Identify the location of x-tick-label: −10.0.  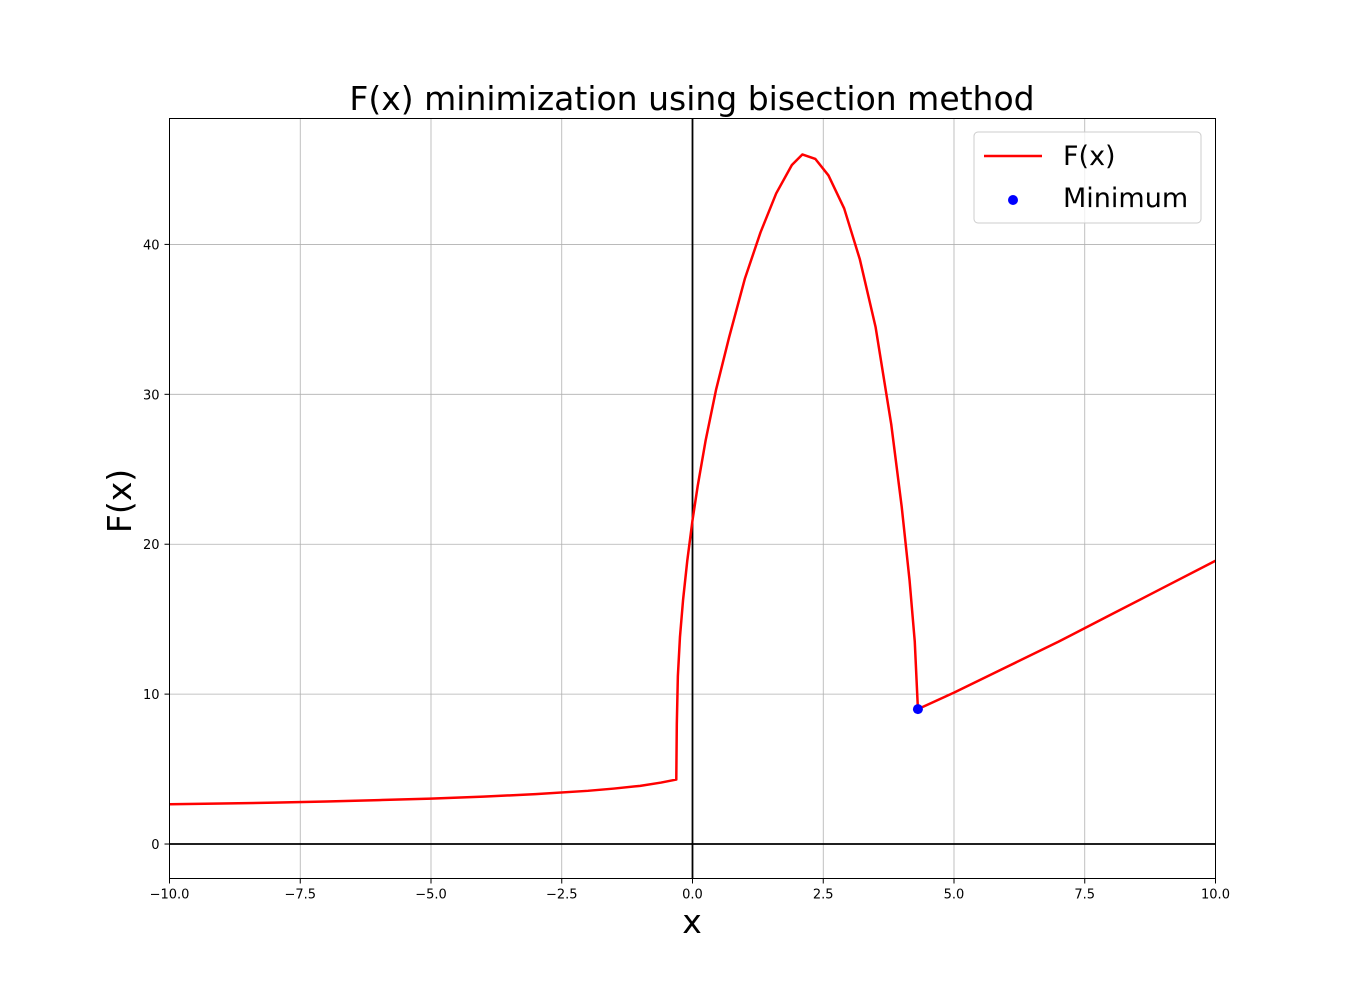
(170, 895).